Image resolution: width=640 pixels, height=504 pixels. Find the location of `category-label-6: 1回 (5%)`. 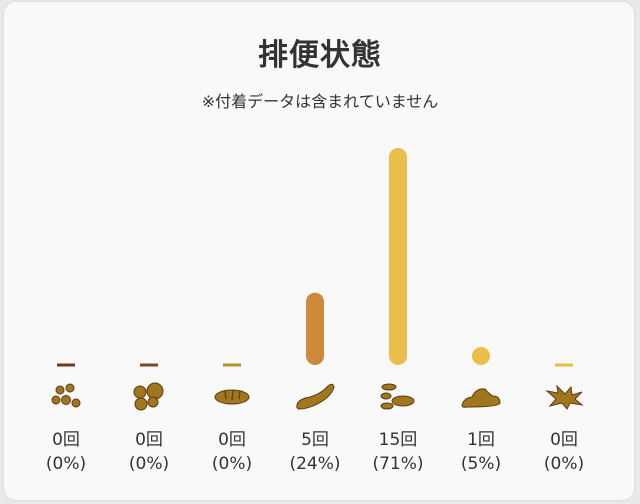

category-label-6: 1回 (5%) is located at coordinates (481, 452).